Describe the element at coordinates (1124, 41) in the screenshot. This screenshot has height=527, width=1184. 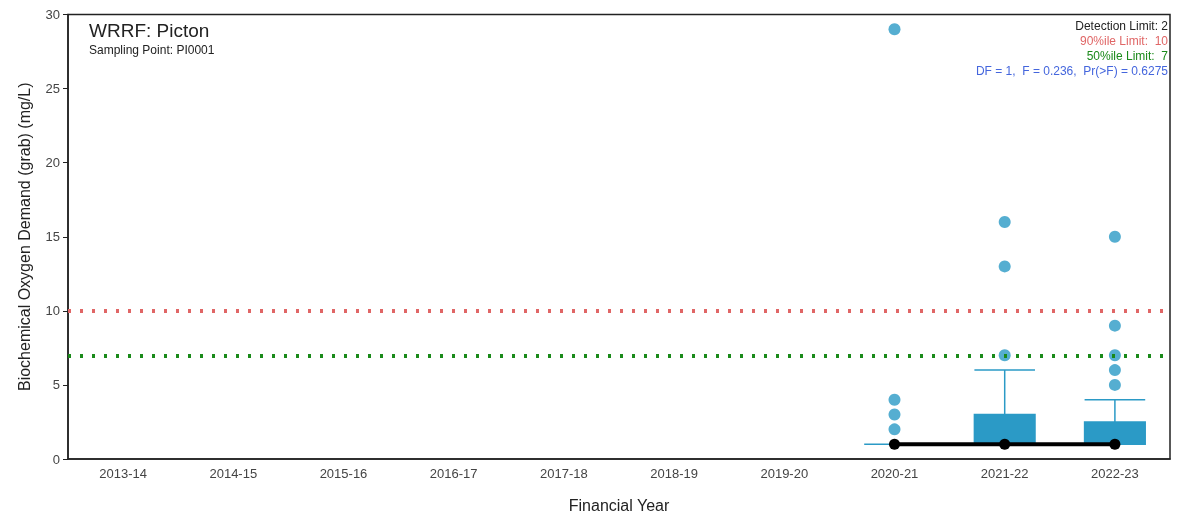
I see `ref-line-label: 90%ile Limit: 10` at that location.